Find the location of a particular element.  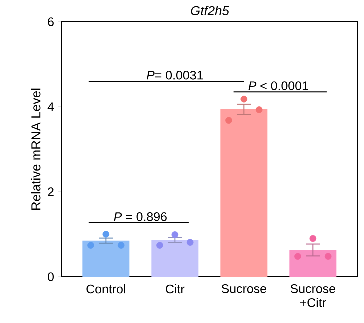

x-tick-label: Sucrose +Citr is located at coordinates (313, 296).